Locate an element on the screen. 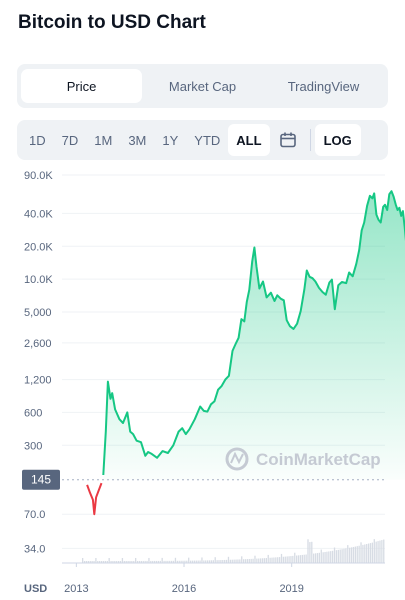 The width and height of the screenshot is (405, 600). tab-price: Price is located at coordinates (81, 86).